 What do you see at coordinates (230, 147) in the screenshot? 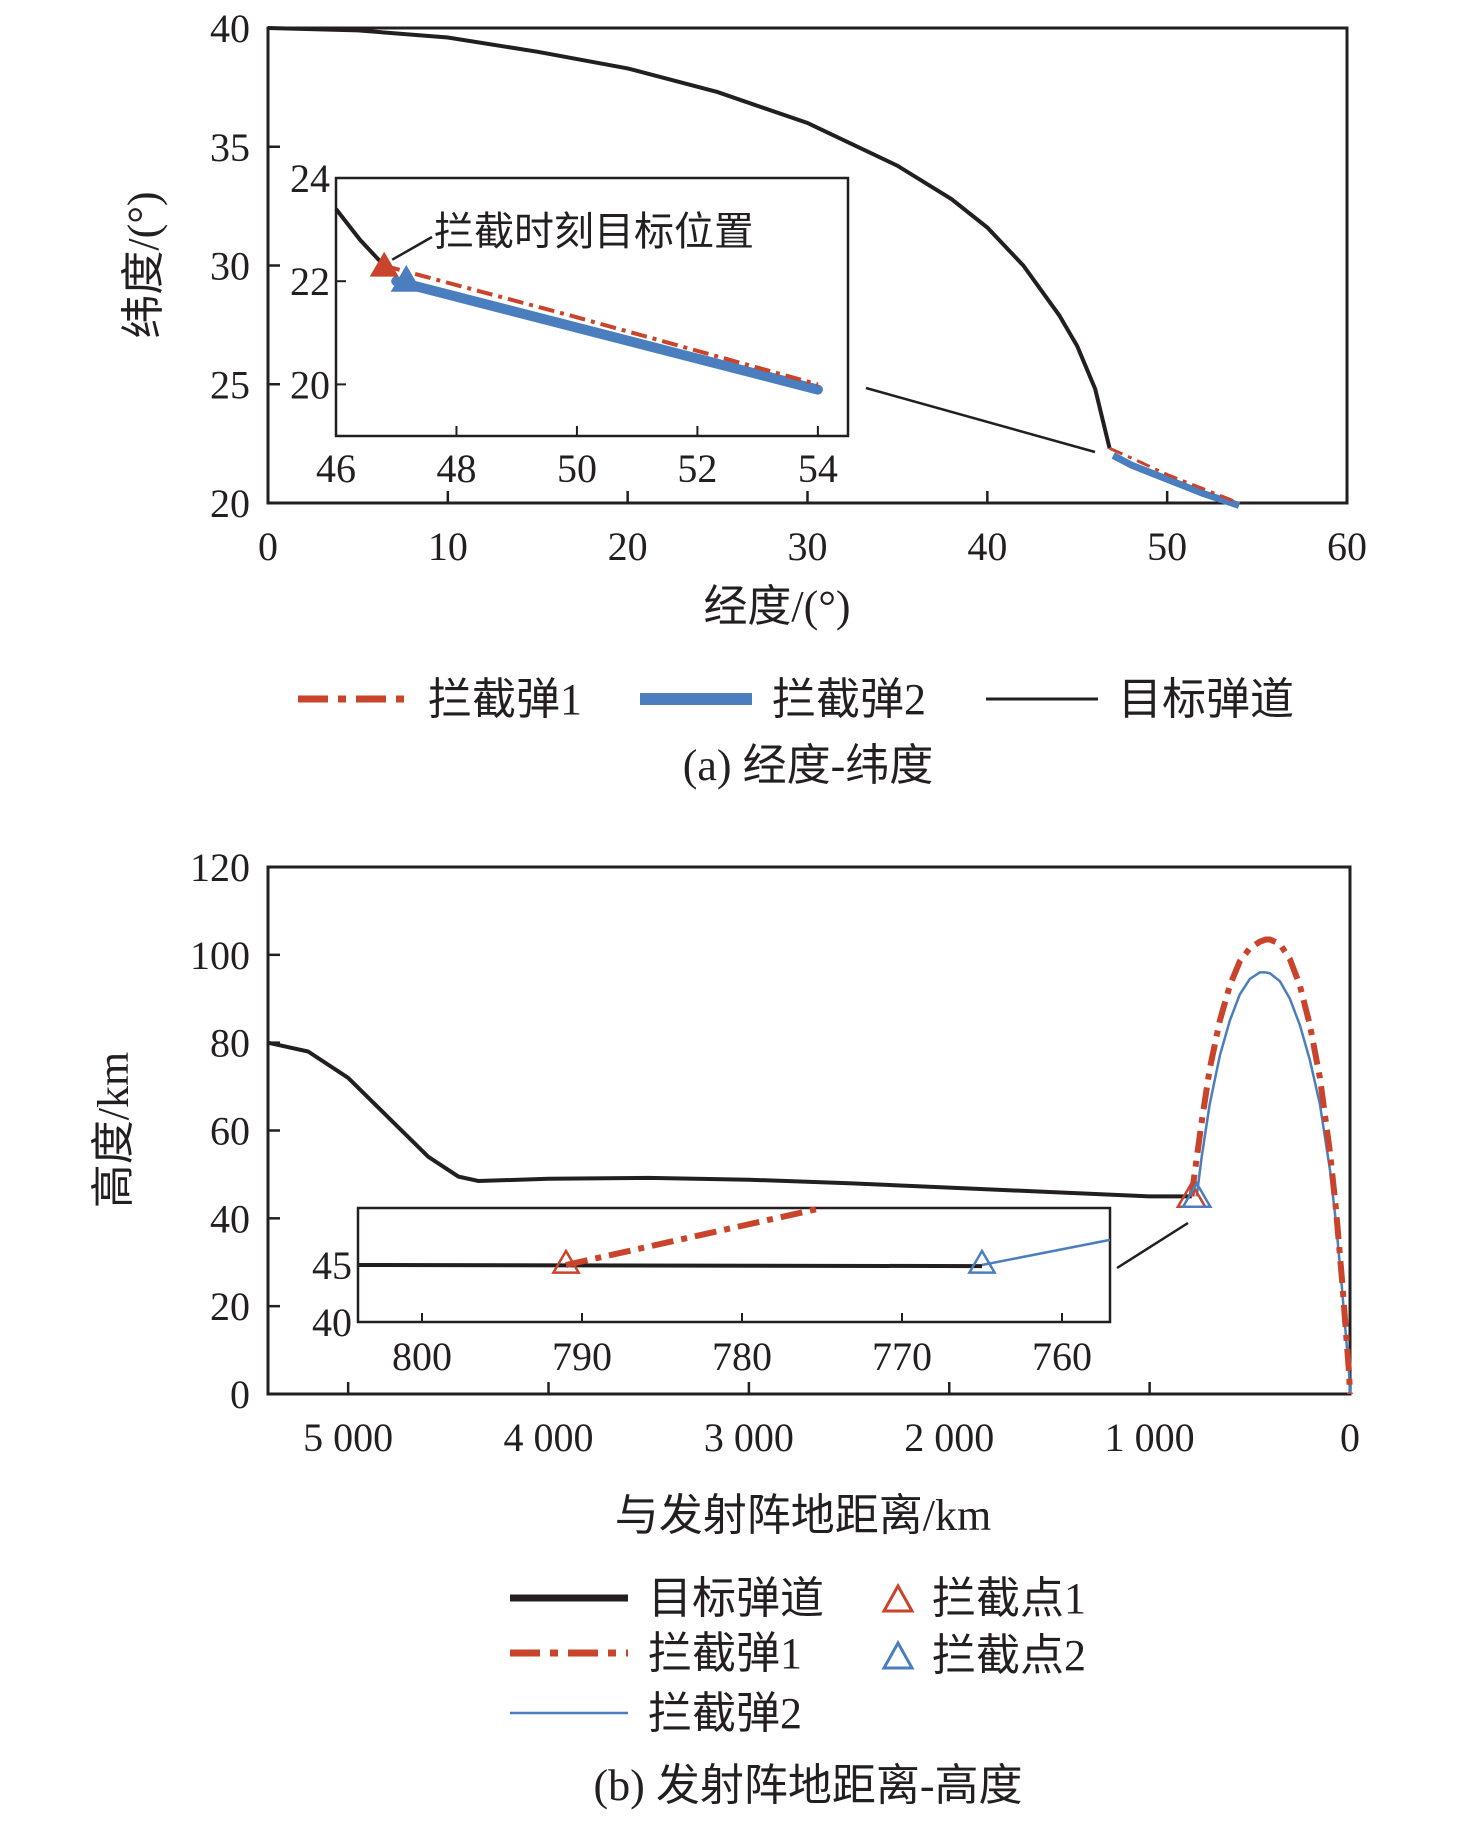
I see `y-tick-label: 35` at bounding box center [230, 147].